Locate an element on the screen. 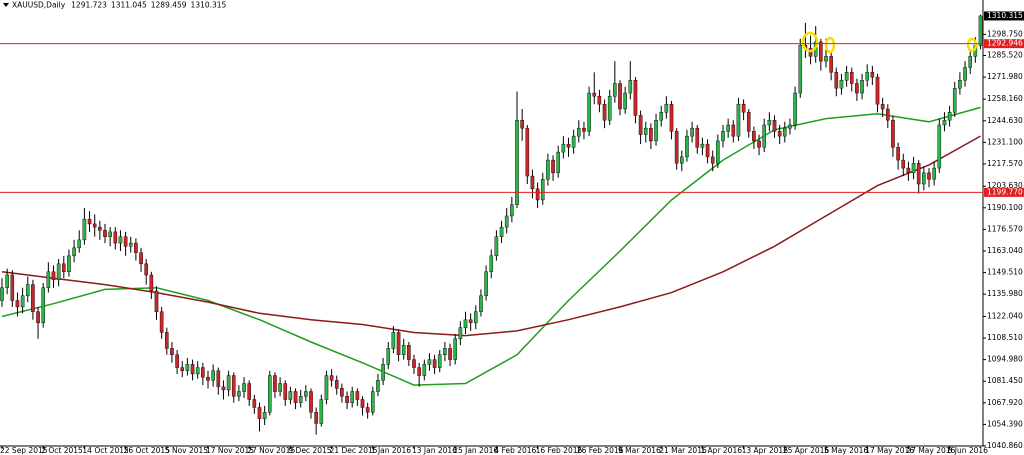 The image size is (1024, 455). x-tick-label: 2 Oct 2015 is located at coordinates (62, 450).